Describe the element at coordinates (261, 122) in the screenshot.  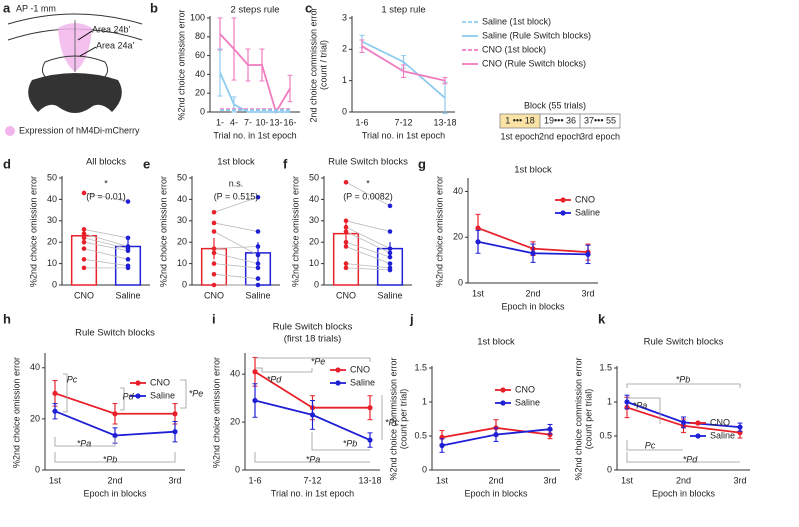
I see `x-tick-label: 10-` at that location.